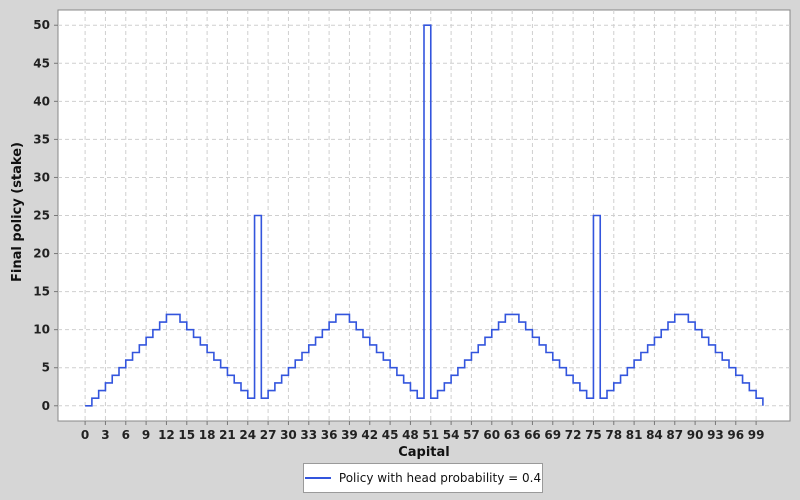 The height and width of the screenshot is (500, 800). Describe the element at coordinates (247, 435) in the screenshot. I see `x-tick-label: 24` at that location.